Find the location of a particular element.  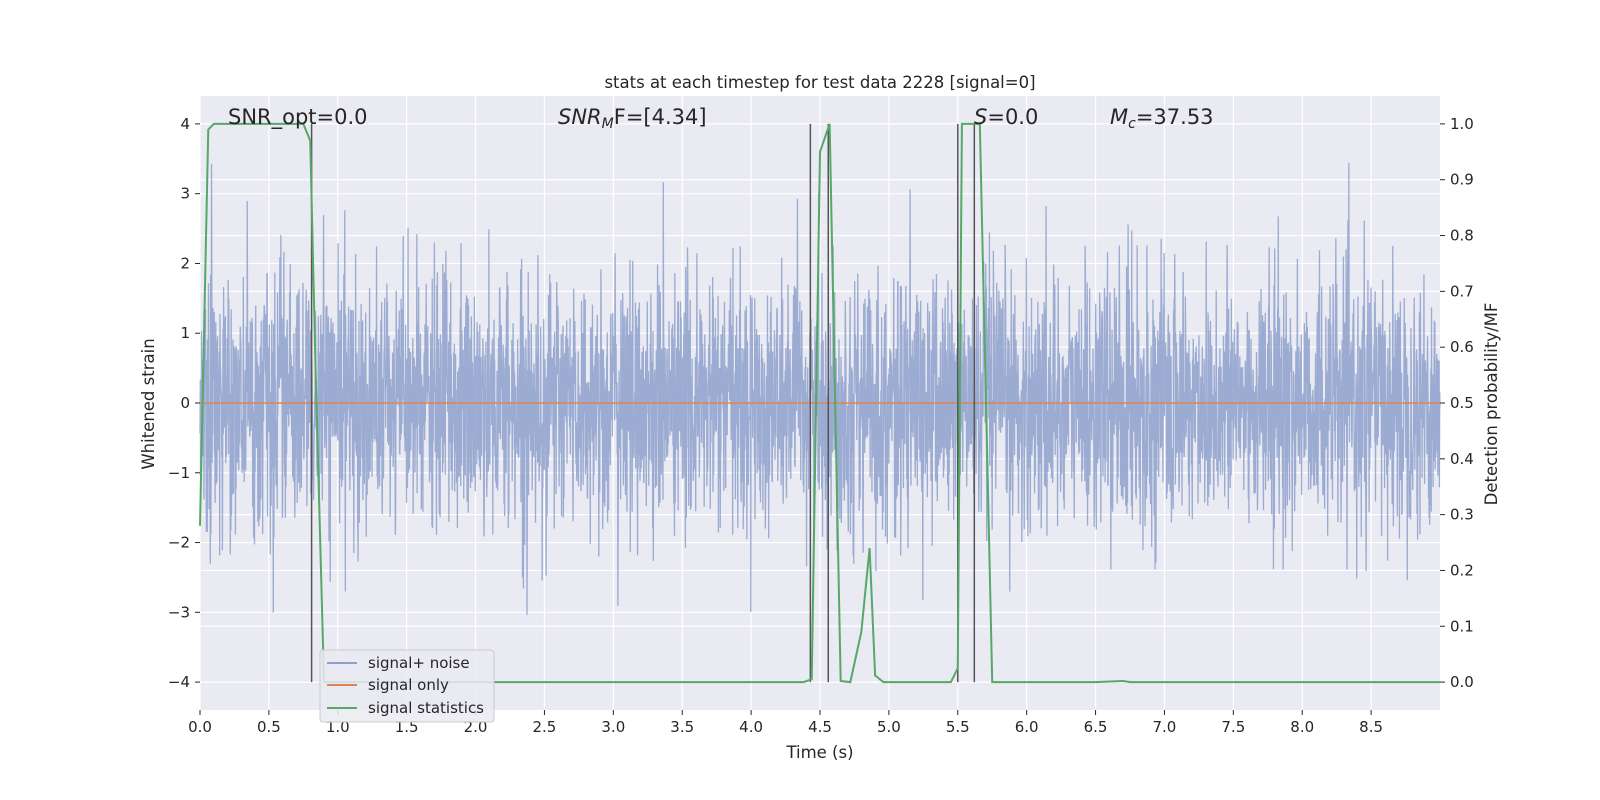

y-left-tick-label: −3 is located at coordinates (179, 612).